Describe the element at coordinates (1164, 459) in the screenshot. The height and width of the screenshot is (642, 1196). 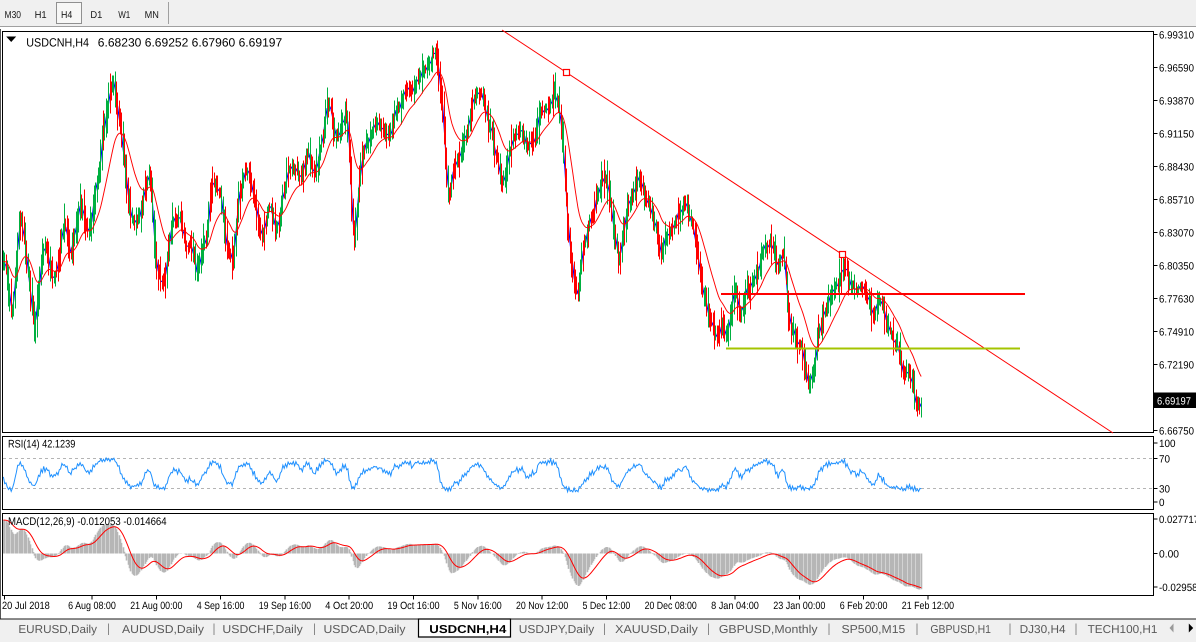
I see `svg-text: 70` at that location.